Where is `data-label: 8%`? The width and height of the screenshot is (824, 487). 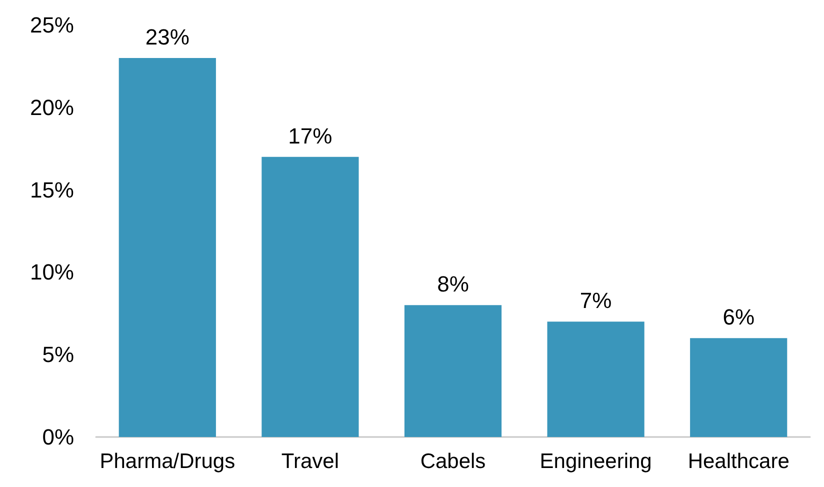
data-label: 8% is located at coordinates (453, 284).